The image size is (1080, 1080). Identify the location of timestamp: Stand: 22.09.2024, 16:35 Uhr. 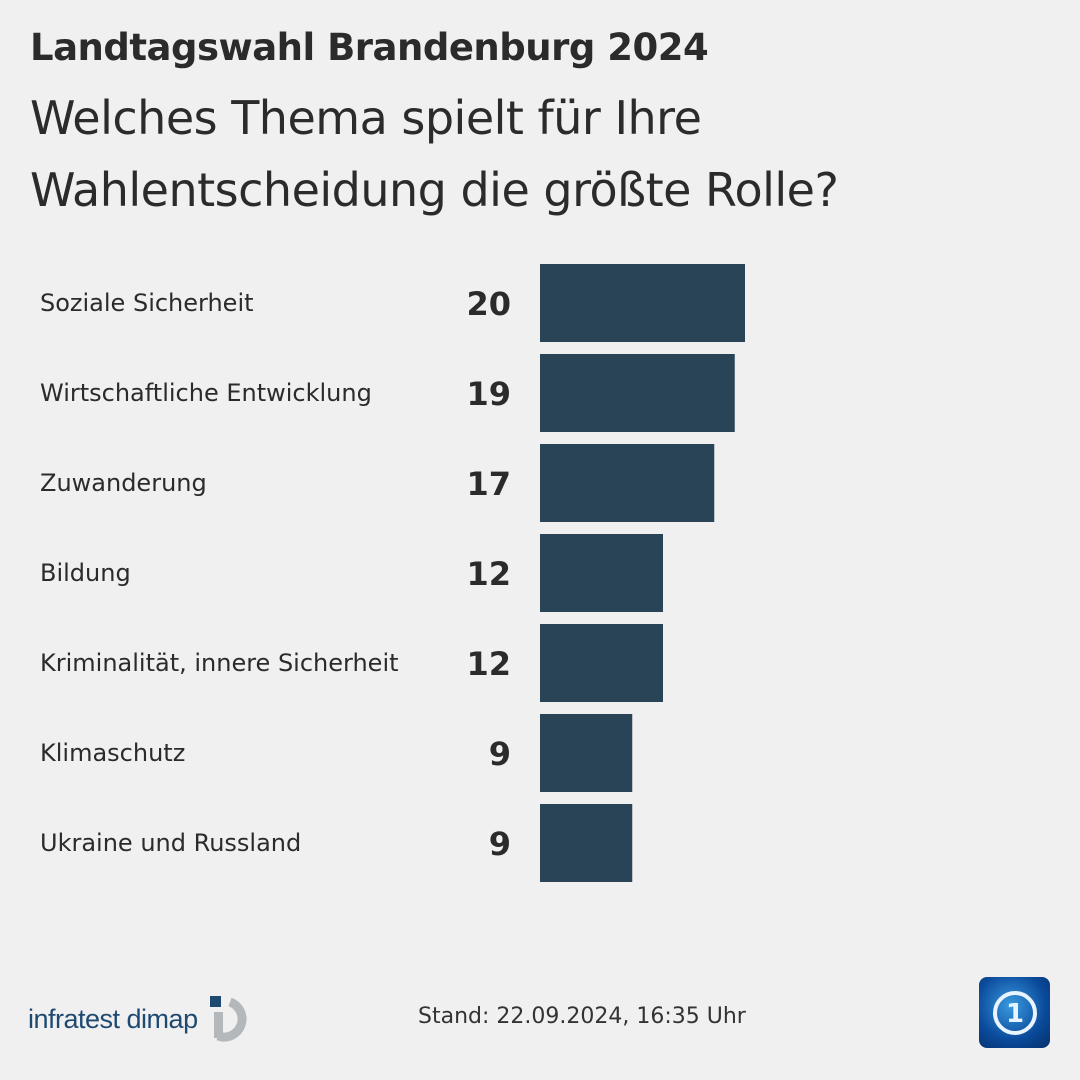
(582, 1016).